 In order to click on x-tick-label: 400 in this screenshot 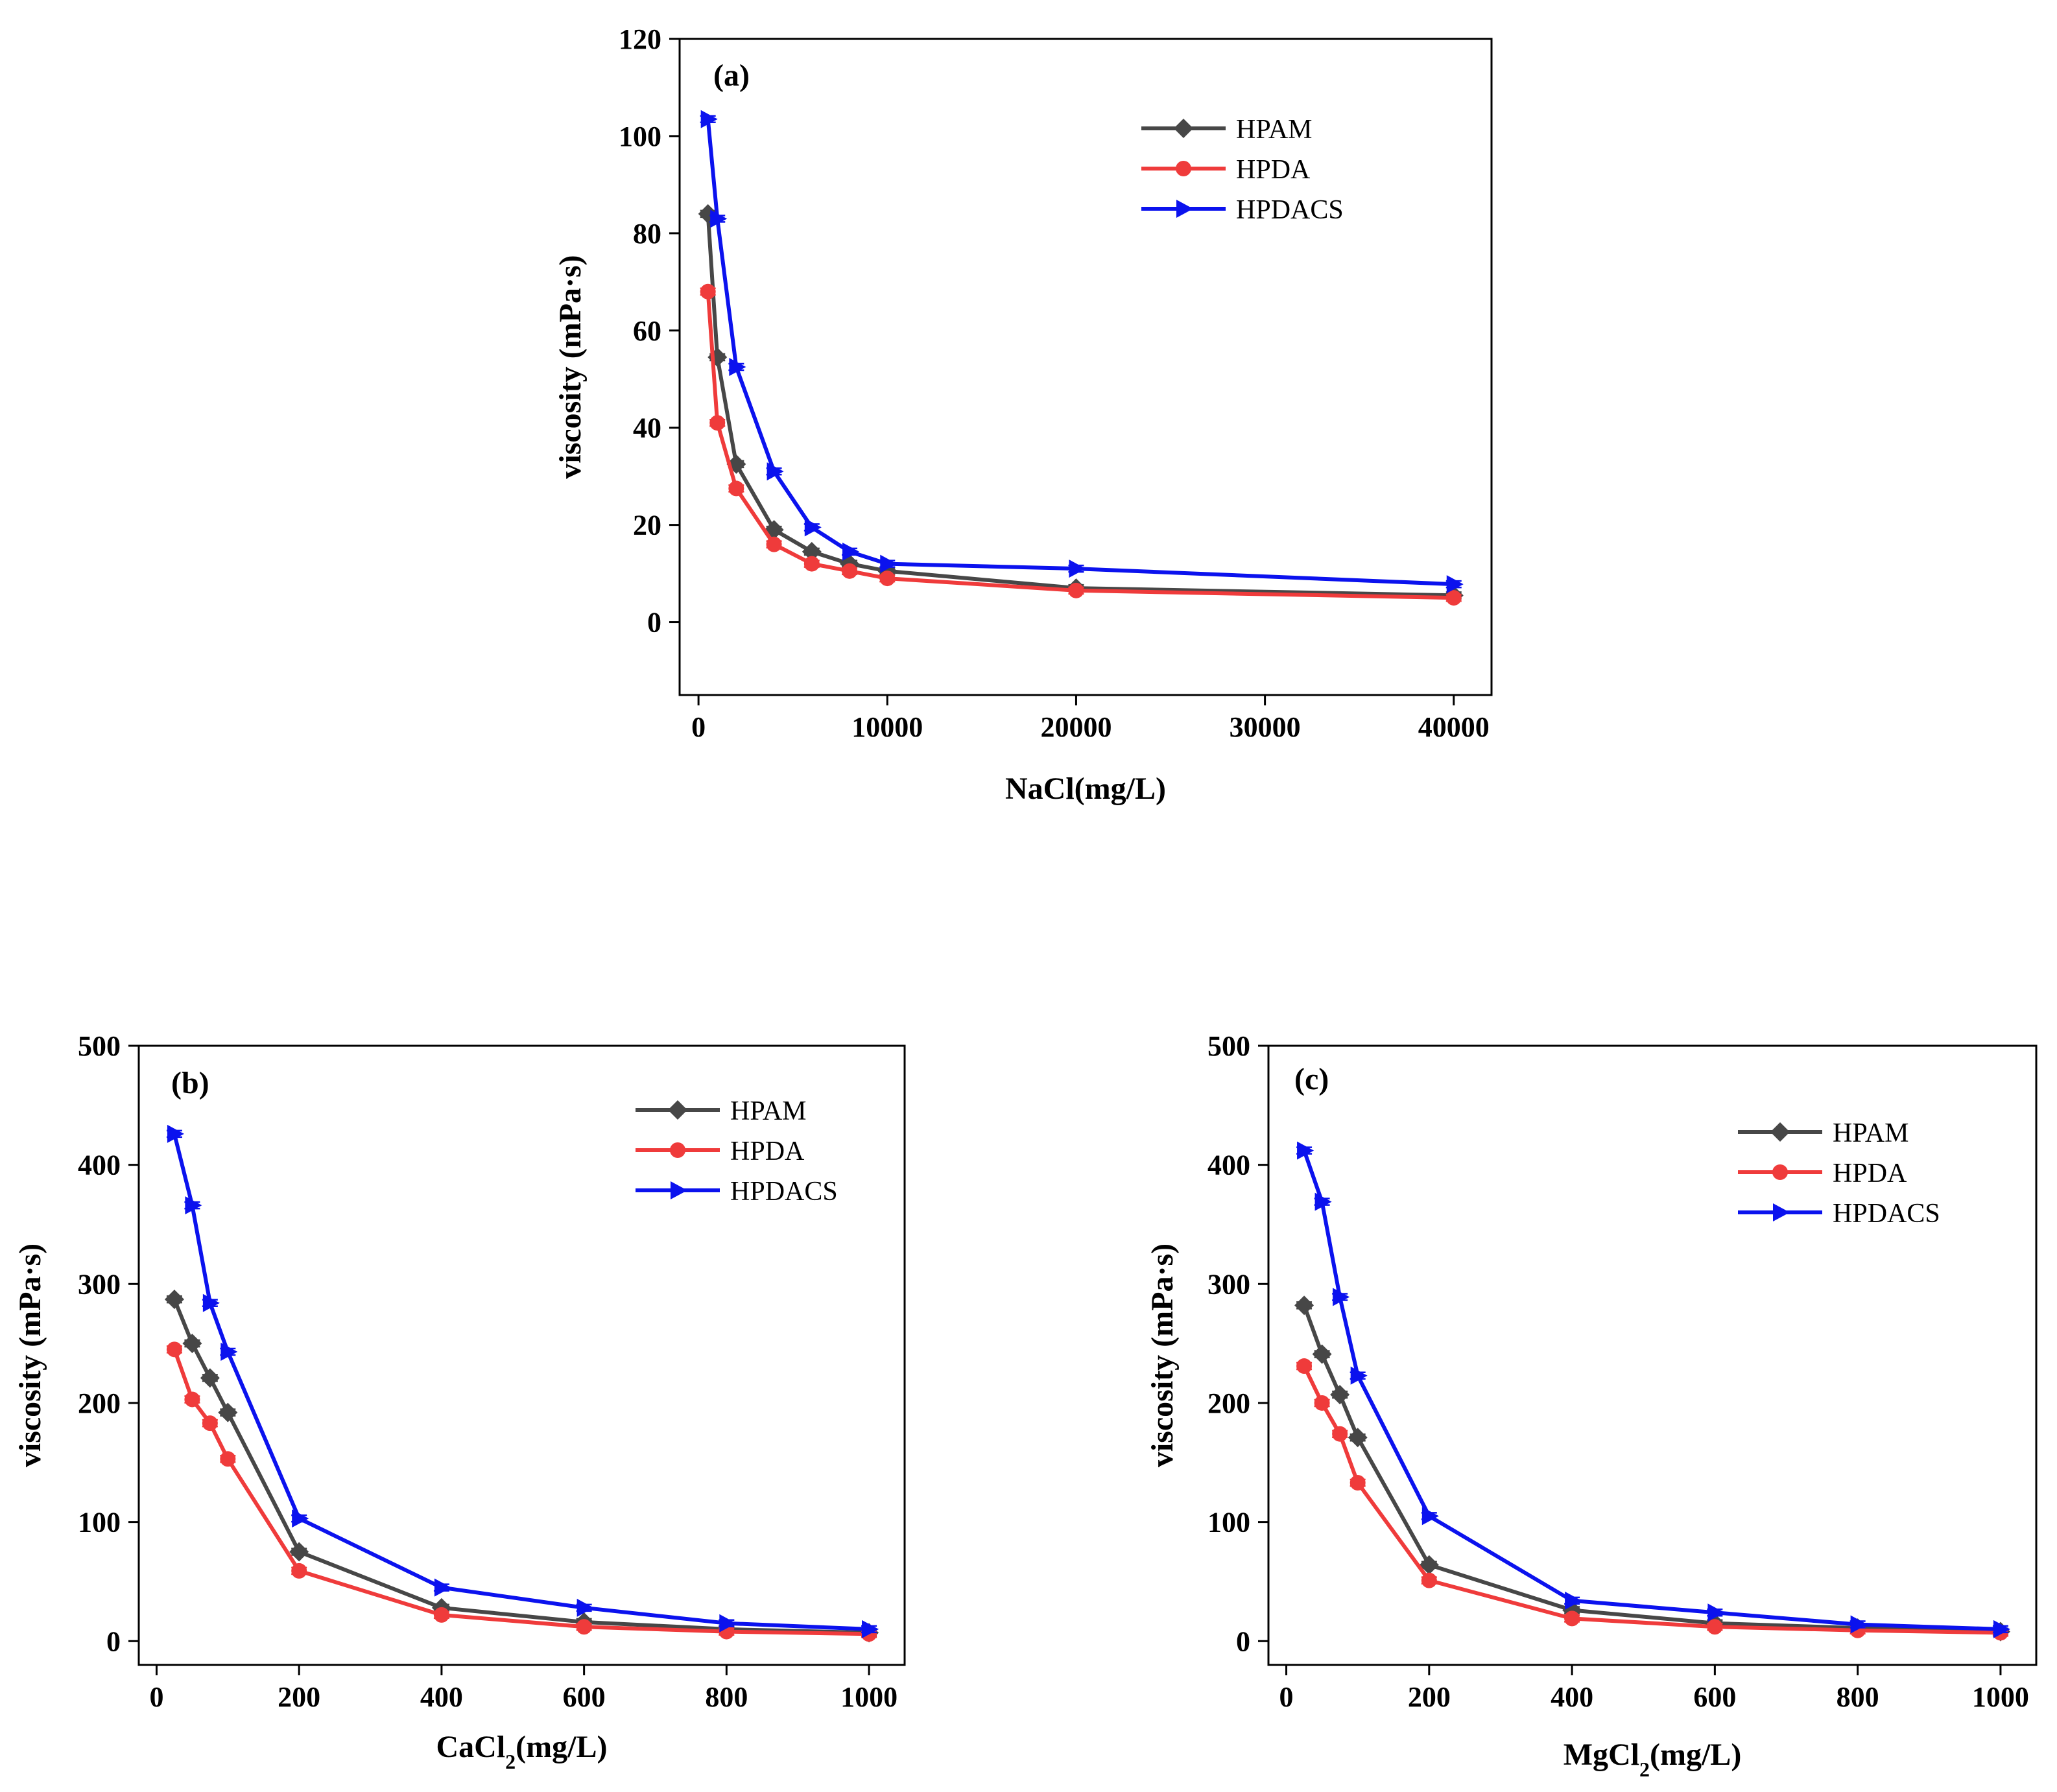, I will do `click(441, 1697)`.